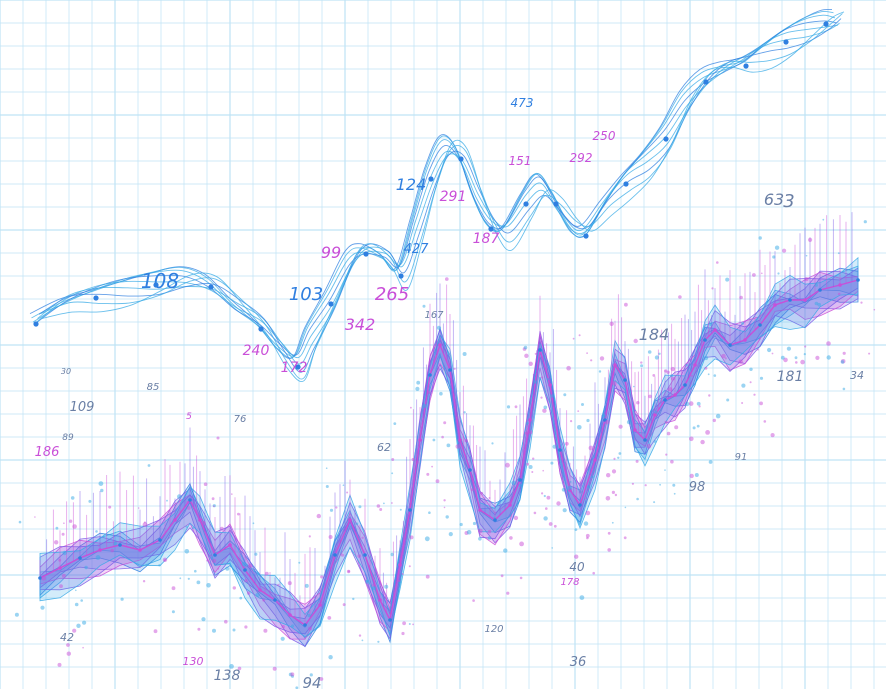 The image size is (886, 693). What do you see at coordinates (193, 661) in the screenshot?
I see `data-label: 130` at bounding box center [193, 661].